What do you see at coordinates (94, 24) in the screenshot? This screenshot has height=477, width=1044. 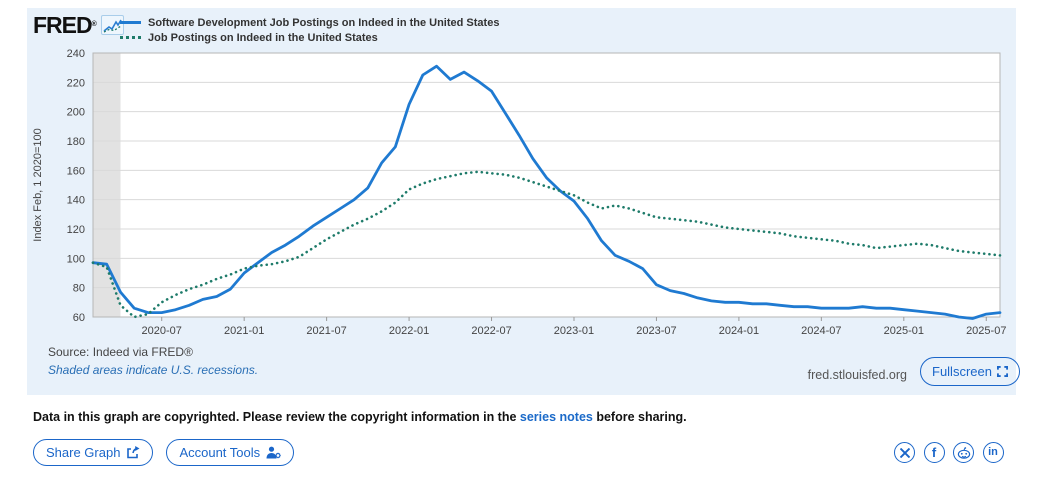 I see `registered-mark: ®` at bounding box center [94, 24].